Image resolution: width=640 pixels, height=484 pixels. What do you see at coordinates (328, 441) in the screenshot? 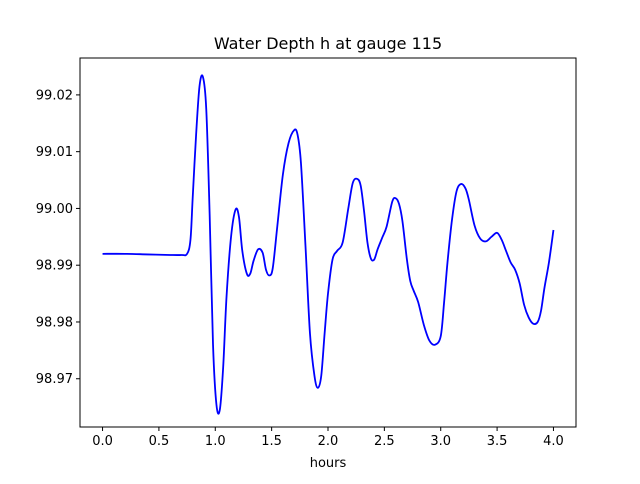
I see `x-tick-label: 2.0` at bounding box center [328, 441].